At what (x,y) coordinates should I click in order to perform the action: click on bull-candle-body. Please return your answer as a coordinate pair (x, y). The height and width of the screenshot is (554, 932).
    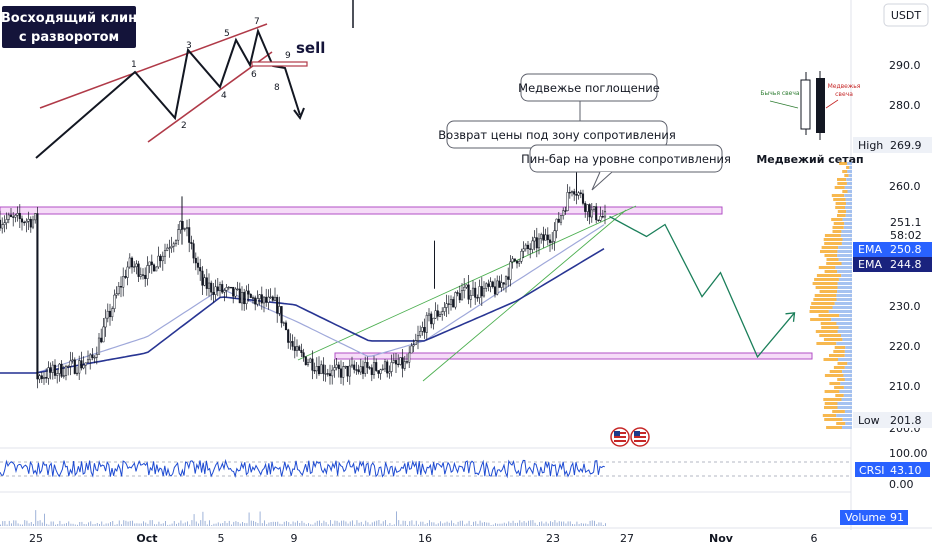
    Looking at the image, I should click on (805, 104).